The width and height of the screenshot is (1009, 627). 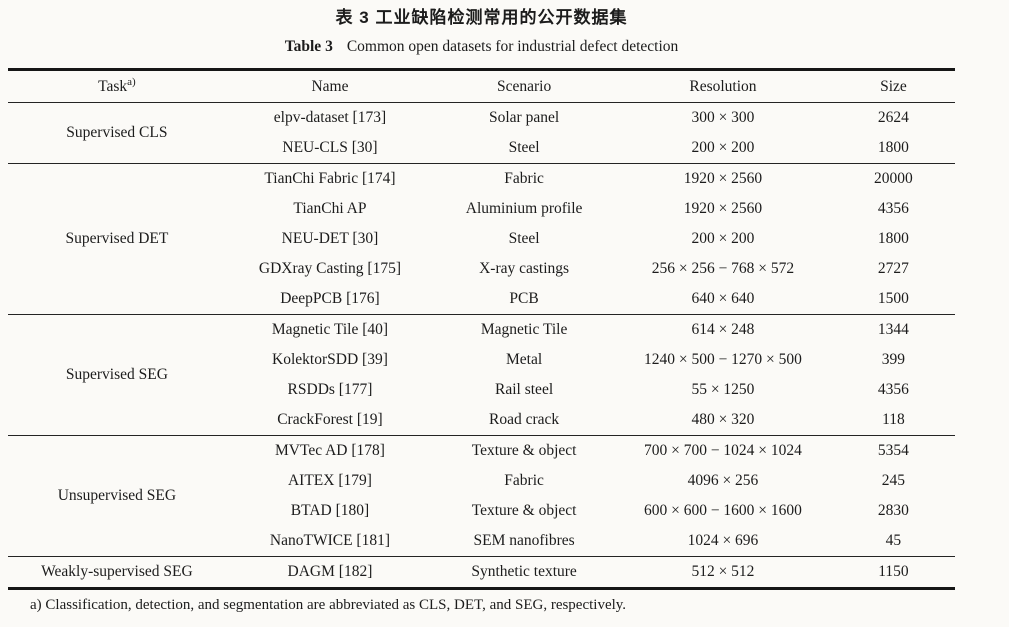 I want to click on task-cell: Supervised SEG, so click(x=117, y=375).